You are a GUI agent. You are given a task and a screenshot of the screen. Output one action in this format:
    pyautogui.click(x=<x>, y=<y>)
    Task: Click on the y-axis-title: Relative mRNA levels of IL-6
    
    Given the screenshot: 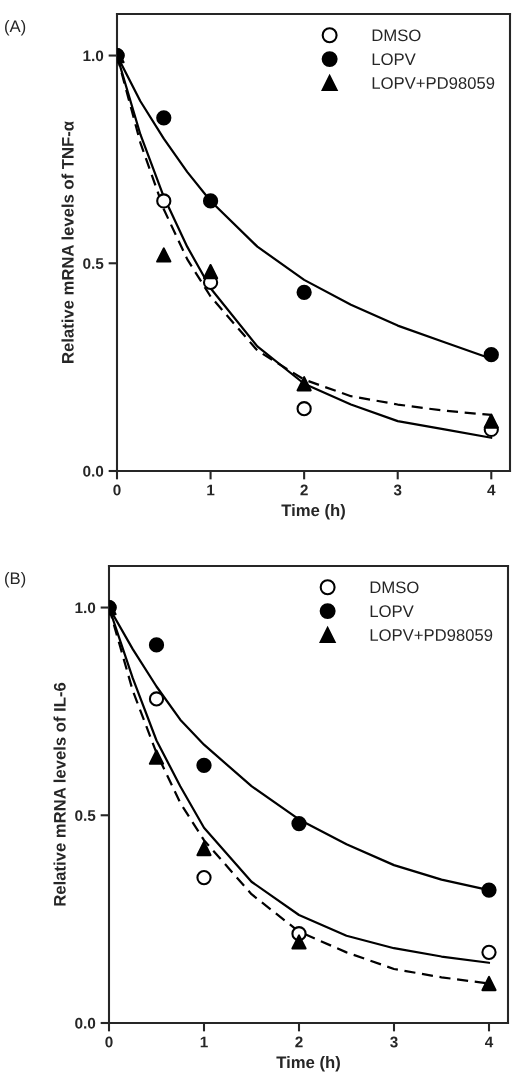 What is the action you would take?
    pyautogui.click(x=59, y=794)
    